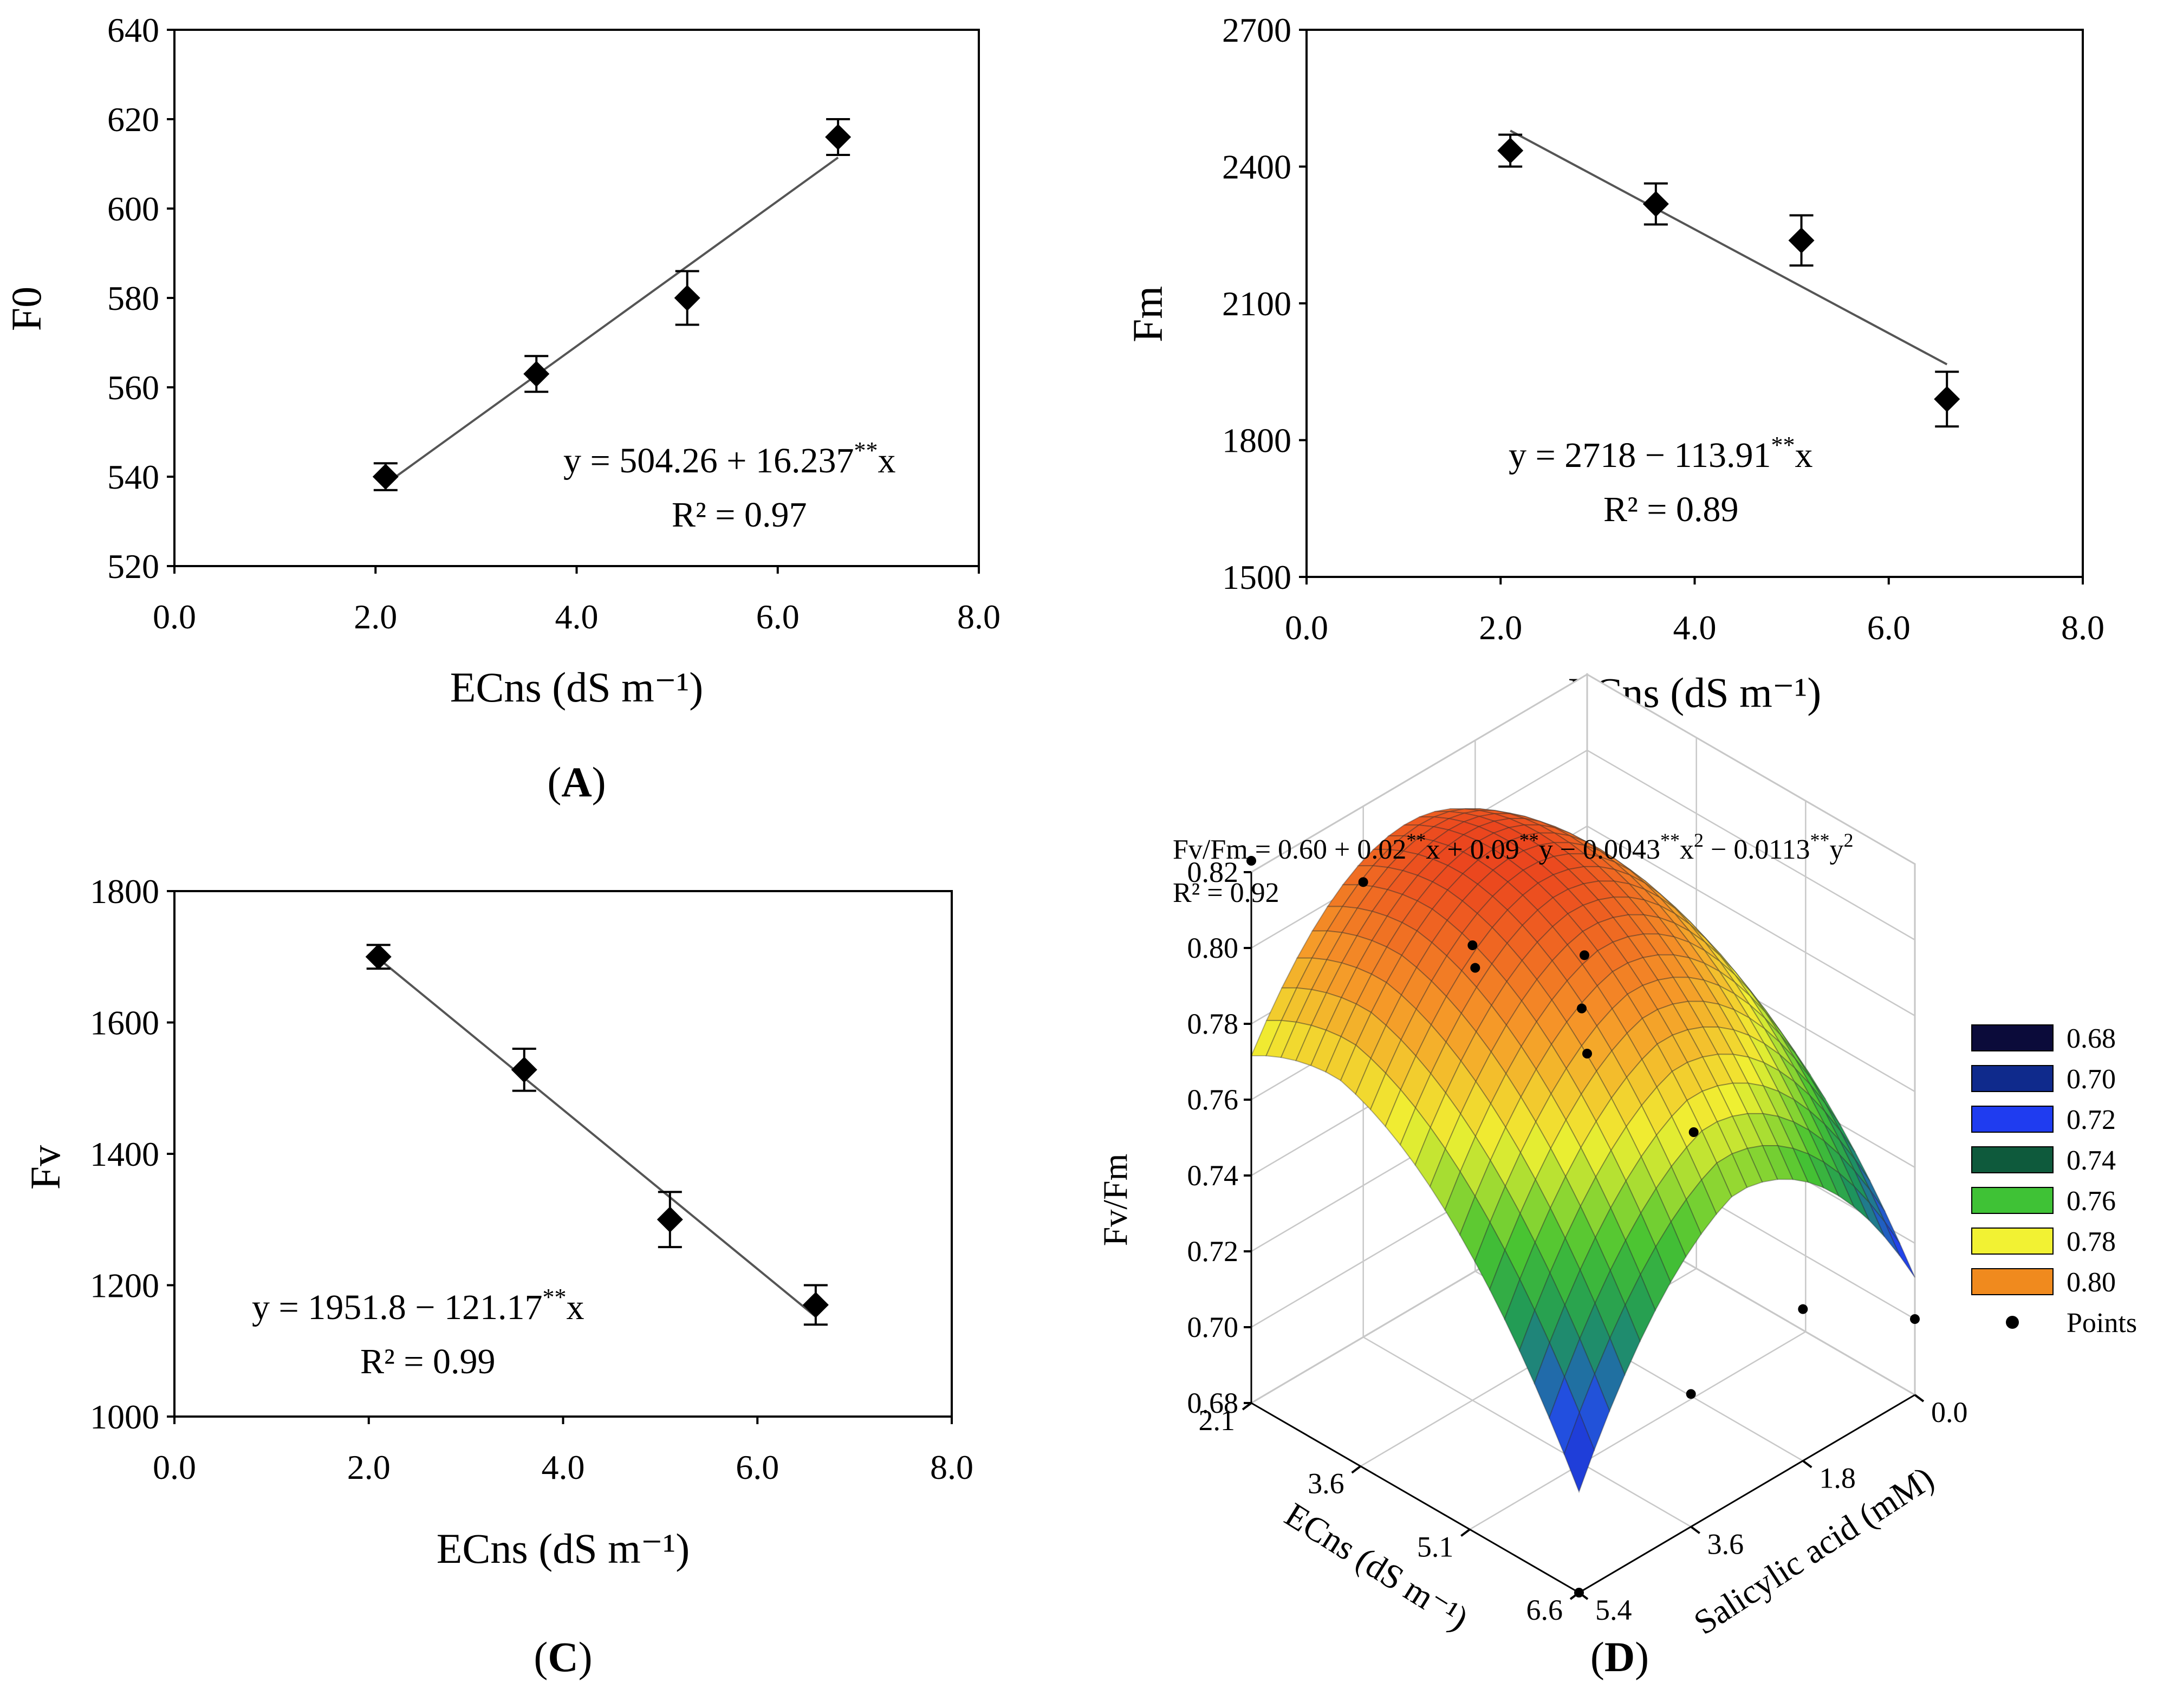 This screenshot has height=1708, width=2157. Describe the element at coordinates (1637, 1430) in the screenshot. I see `ecns-floor-grid-line` at that location.